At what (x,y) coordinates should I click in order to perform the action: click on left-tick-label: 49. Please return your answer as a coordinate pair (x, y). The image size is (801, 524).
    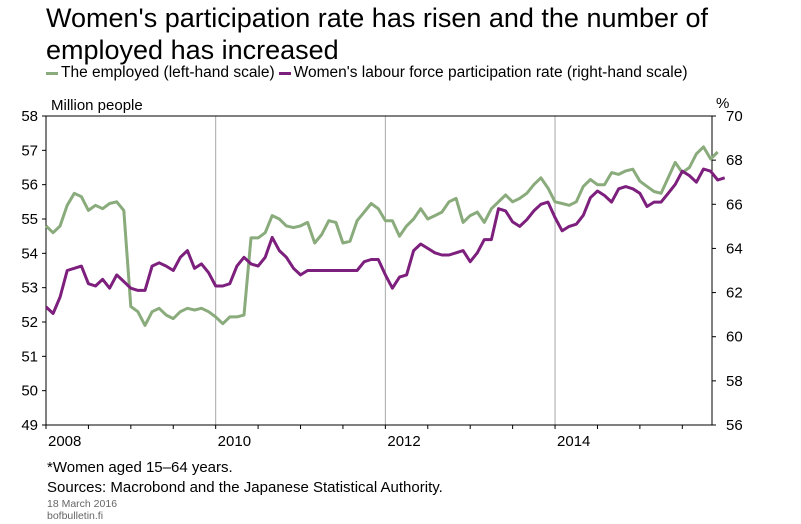
    Looking at the image, I should click on (29, 425).